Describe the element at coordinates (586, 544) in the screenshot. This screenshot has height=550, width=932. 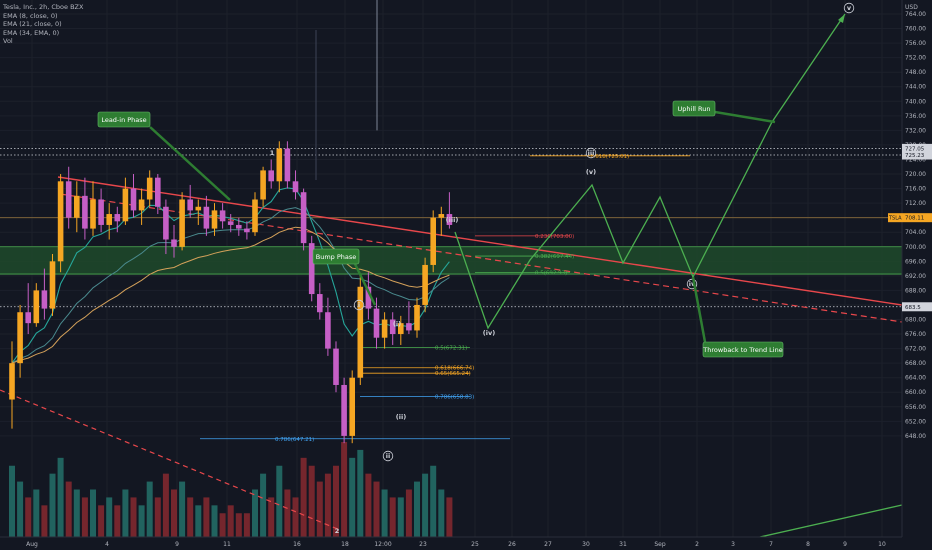
I see `time-tick-label: 30` at that location.